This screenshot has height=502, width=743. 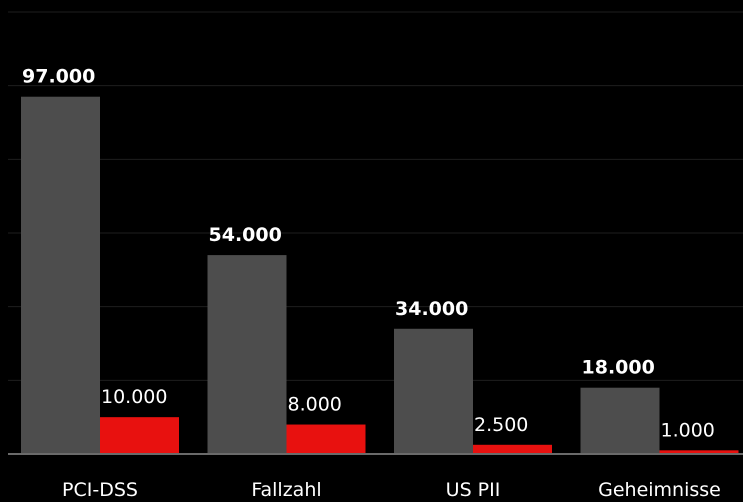 I want to click on value-label: 1.000, so click(x=688, y=430).